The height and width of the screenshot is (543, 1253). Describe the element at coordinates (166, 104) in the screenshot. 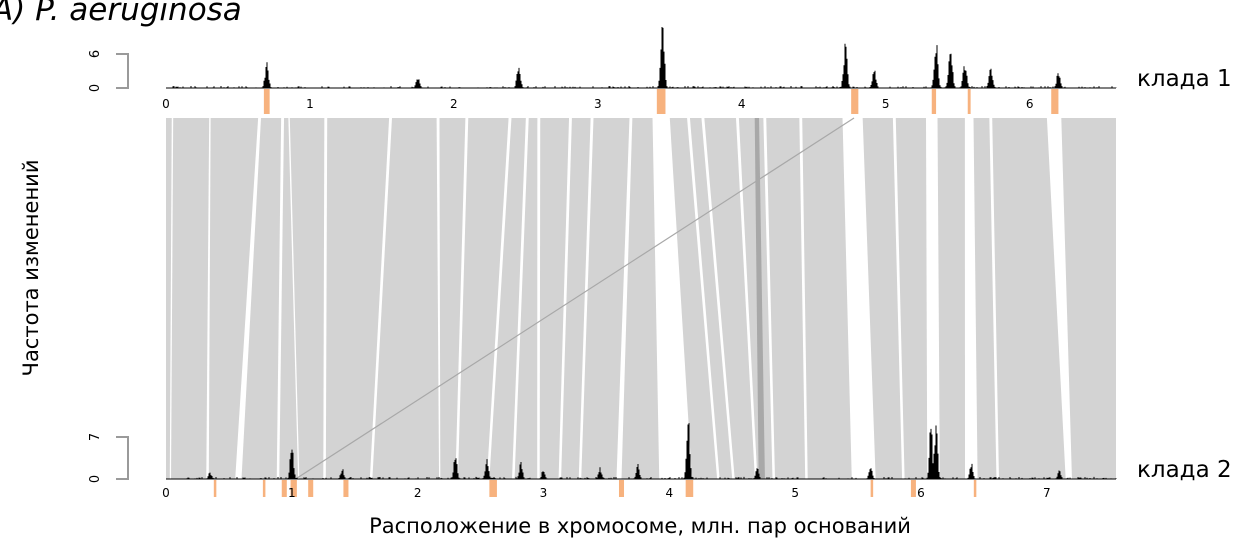

I see `clade-1-x-tick-label-0: 0` at that location.